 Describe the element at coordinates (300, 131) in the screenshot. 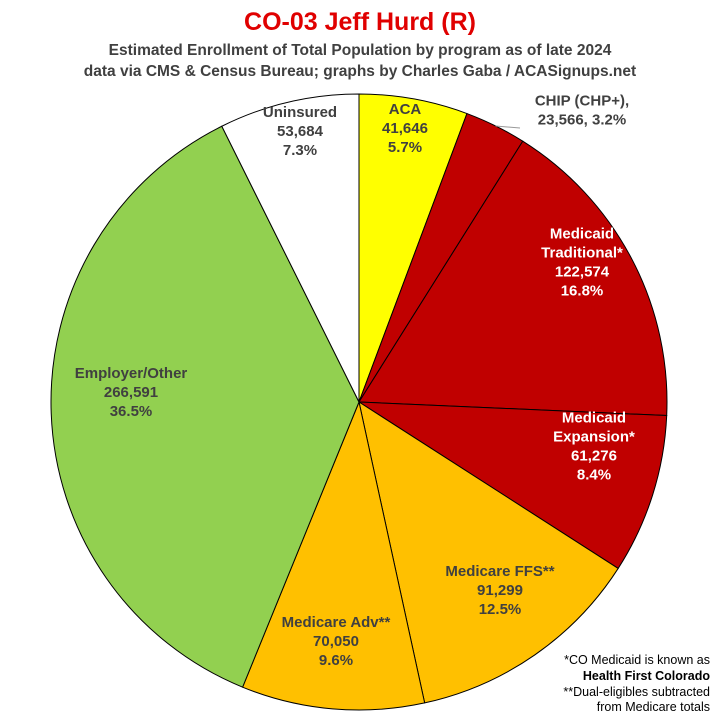

I see `slice-label-uninsured: Uninsured 53,684 7.3%` at that location.